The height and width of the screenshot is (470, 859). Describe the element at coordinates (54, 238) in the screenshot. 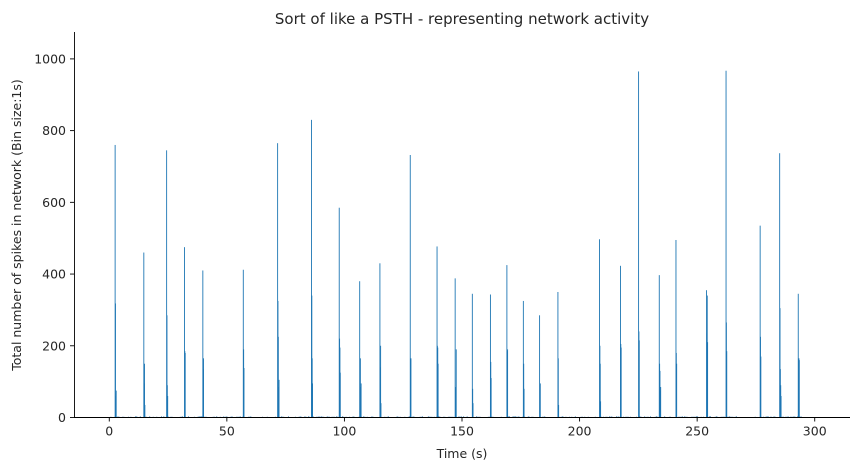

I see `y-axis-ticks: 0 200 400 600 800 1000` at that location.